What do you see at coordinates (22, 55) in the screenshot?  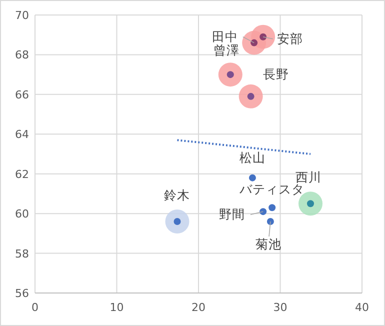 I see `y-tick-label: 68` at bounding box center [22, 55].